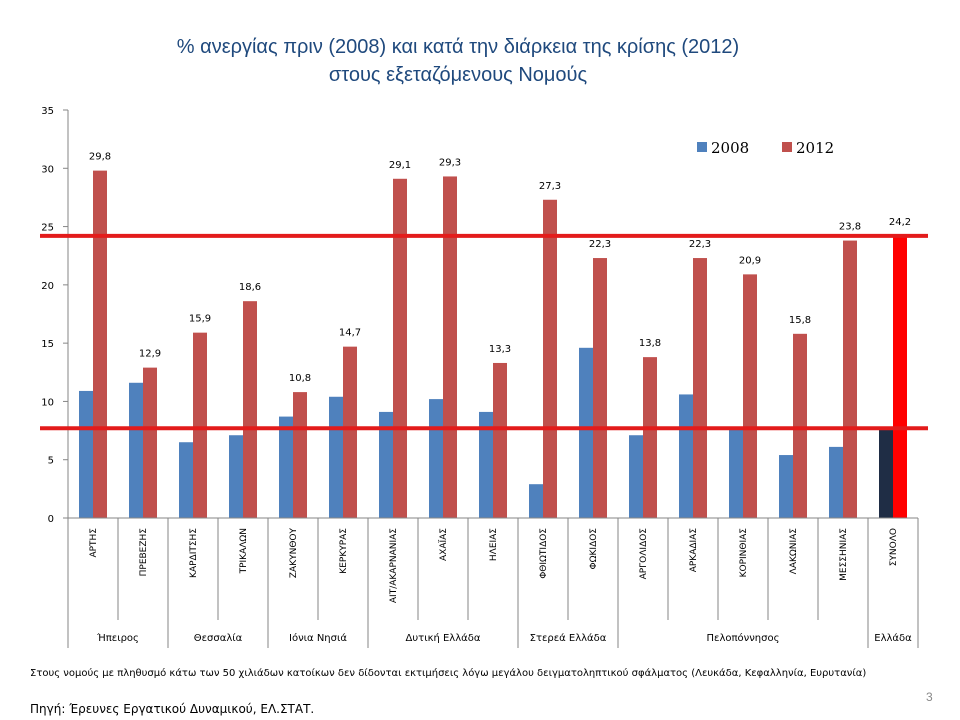  What do you see at coordinates (815, 148) in the screenshot?
I see `legend-label-2012: 2012` at bounding box center [815, 148].